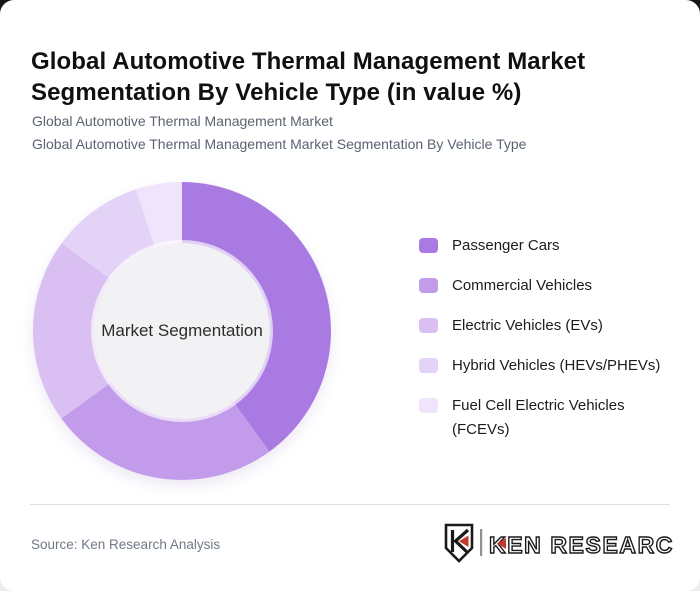 This screenshot has width=700, height=591. What do you see at coordinates (556, 365) in the screenshot?
I see `legend-label: Hybrid Vehicles (HEVs/PHEVs)` at bounding box center [556, 365].